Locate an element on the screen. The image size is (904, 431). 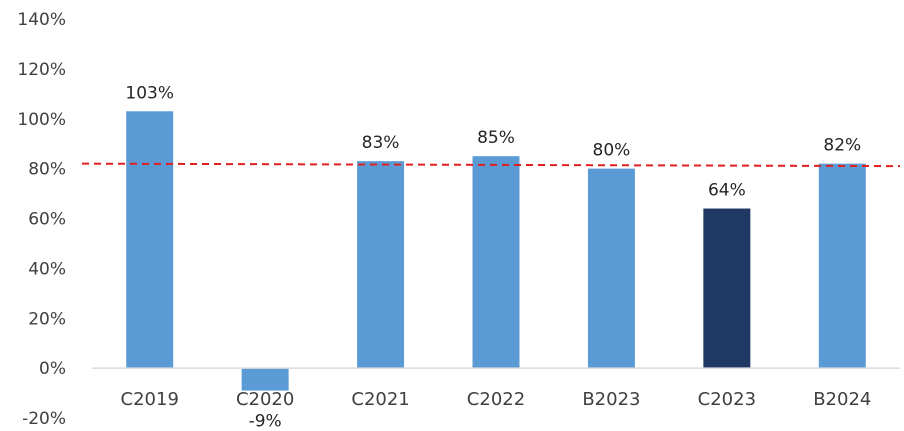
bar-c2023 is located at coordinates (727, 288).